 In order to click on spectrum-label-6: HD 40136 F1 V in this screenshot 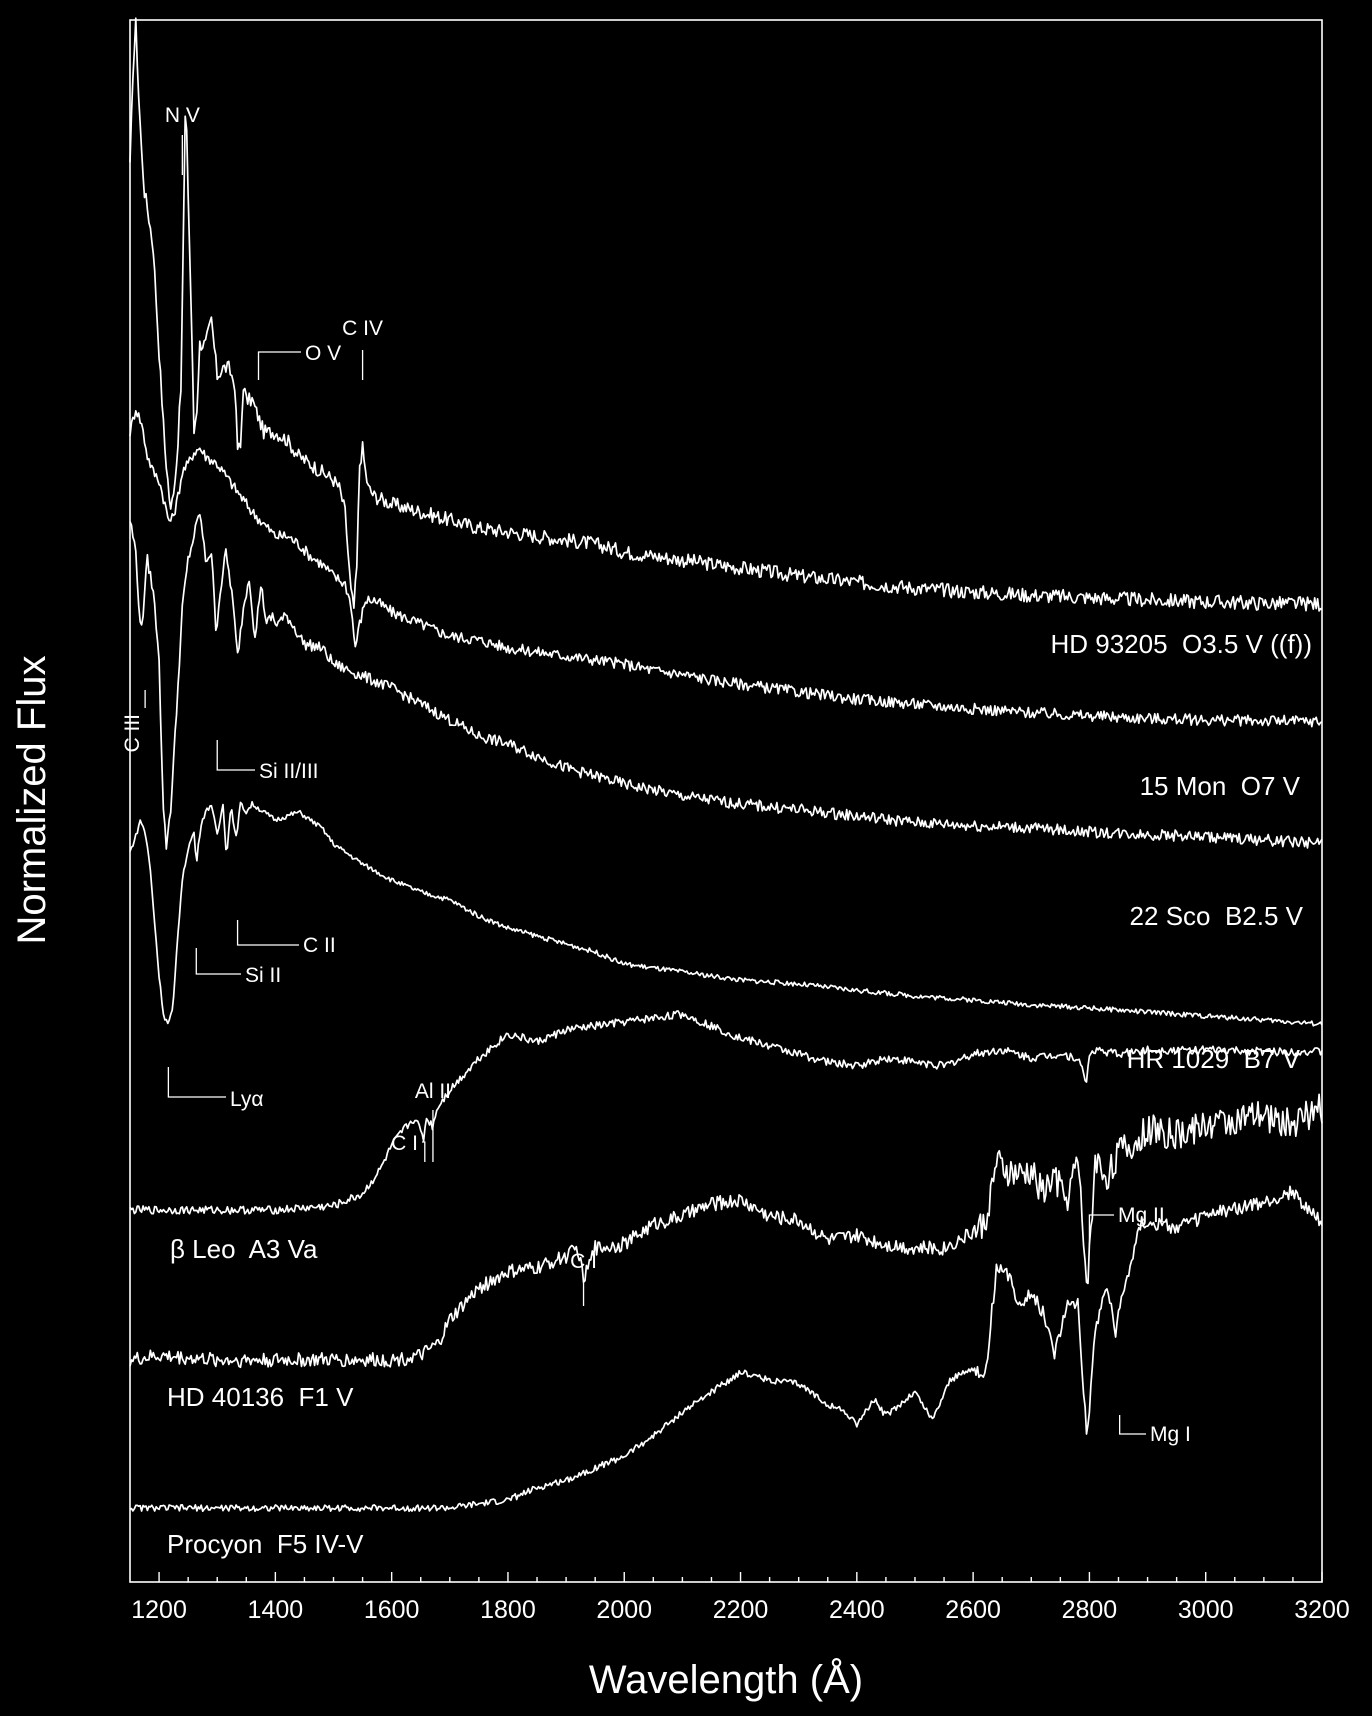, I will do `click(260, 1397)`.